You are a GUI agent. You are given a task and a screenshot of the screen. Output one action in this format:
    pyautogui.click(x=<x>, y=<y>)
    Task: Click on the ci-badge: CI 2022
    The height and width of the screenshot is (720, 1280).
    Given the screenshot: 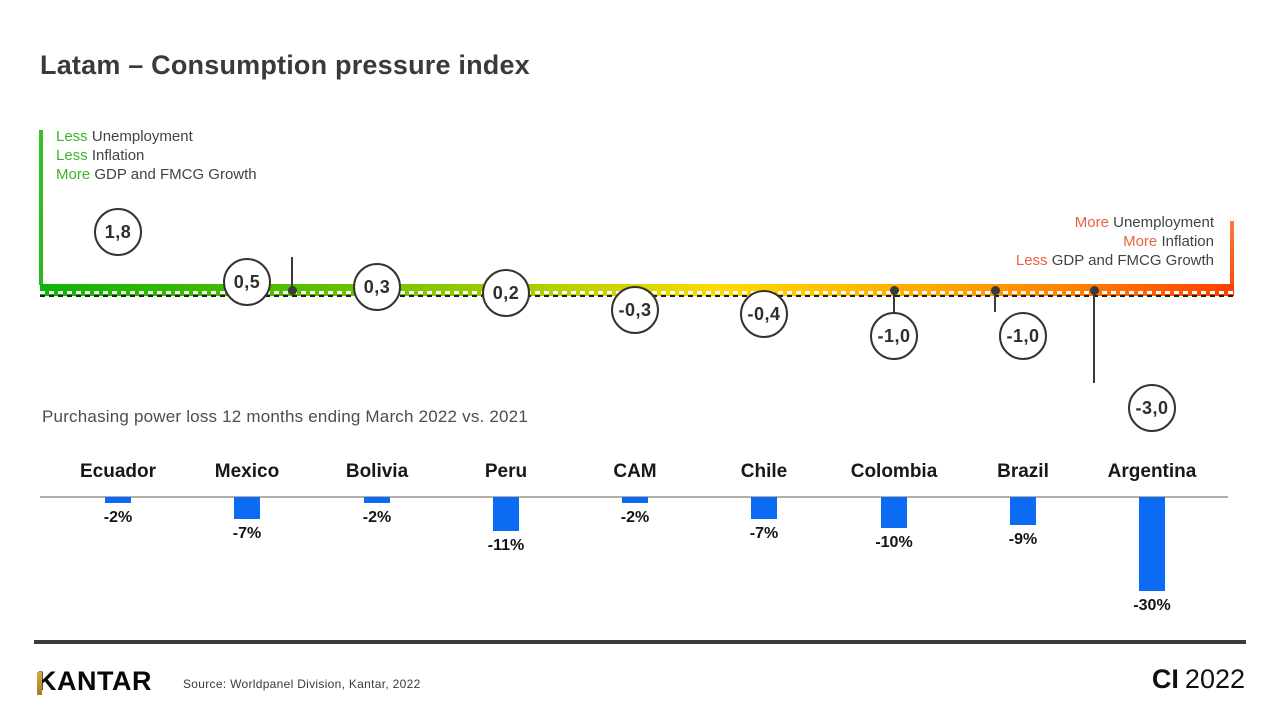 What is the action you would take?
    pyautogui.click(x=1198, y=679)
    